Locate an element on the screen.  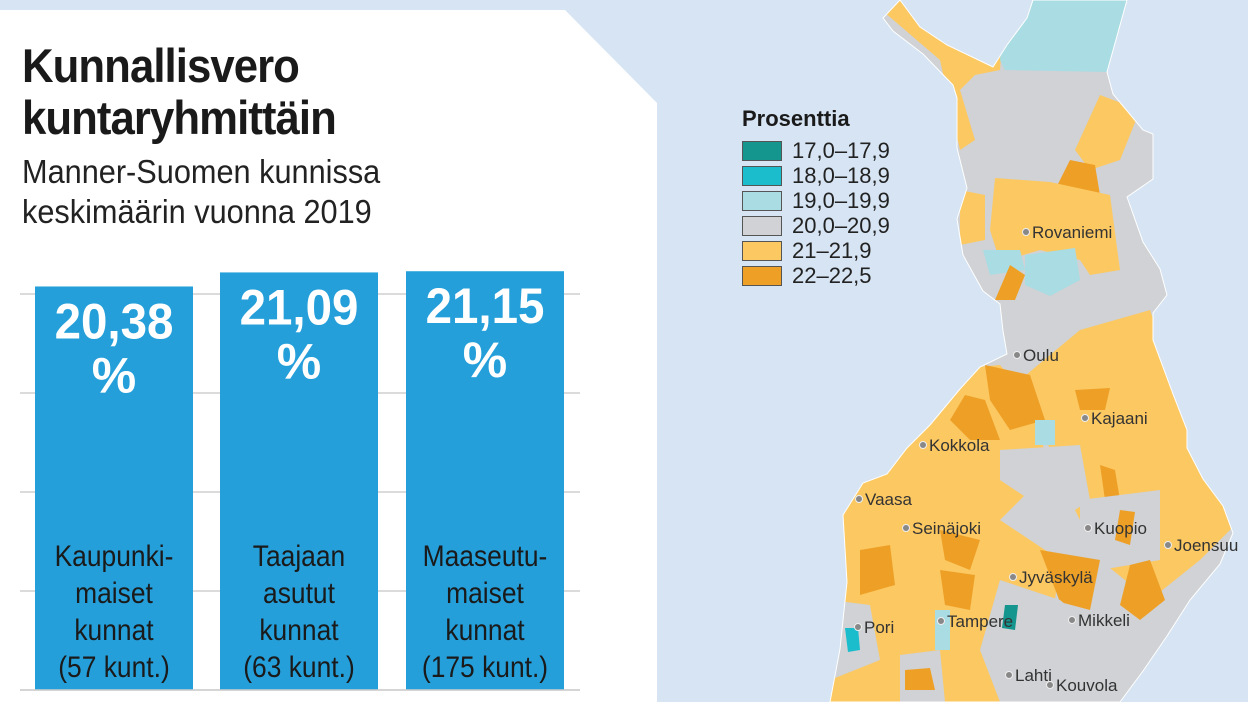
title-line: Kunnallisvero is located at coordinates (161, 65).